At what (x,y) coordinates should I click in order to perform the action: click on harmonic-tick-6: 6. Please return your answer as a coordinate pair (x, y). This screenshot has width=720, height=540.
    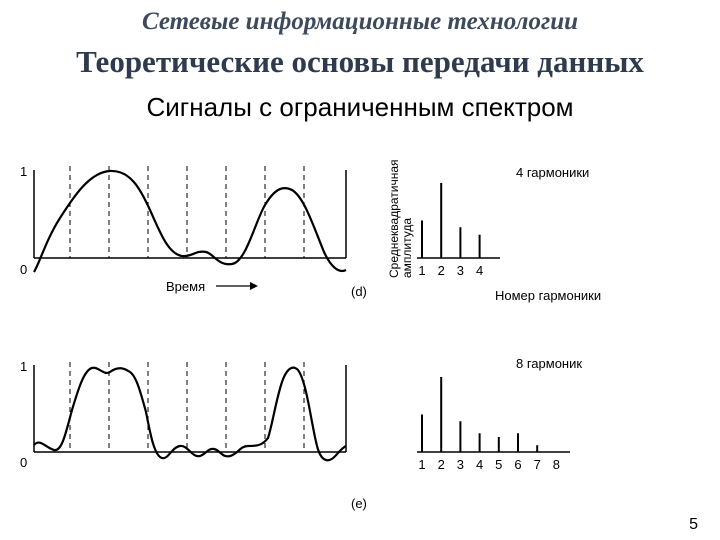
    Looking at the image, I should click on (517, 464).